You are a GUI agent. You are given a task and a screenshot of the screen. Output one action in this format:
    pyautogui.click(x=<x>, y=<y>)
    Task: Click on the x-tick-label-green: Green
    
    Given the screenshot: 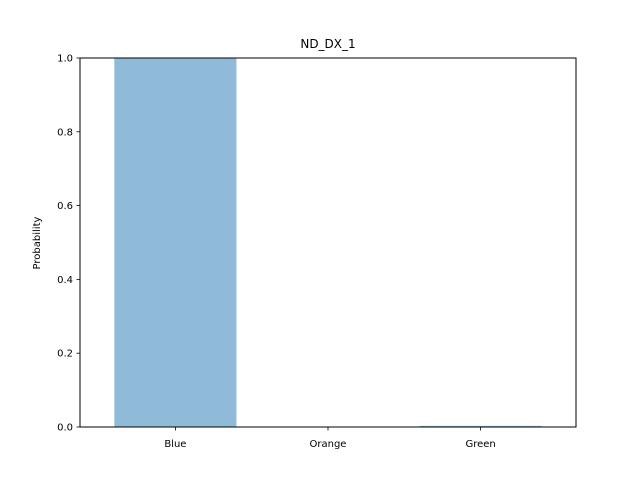 What is the action you would take?
    pyautogui.click(x=480, y=444)
    